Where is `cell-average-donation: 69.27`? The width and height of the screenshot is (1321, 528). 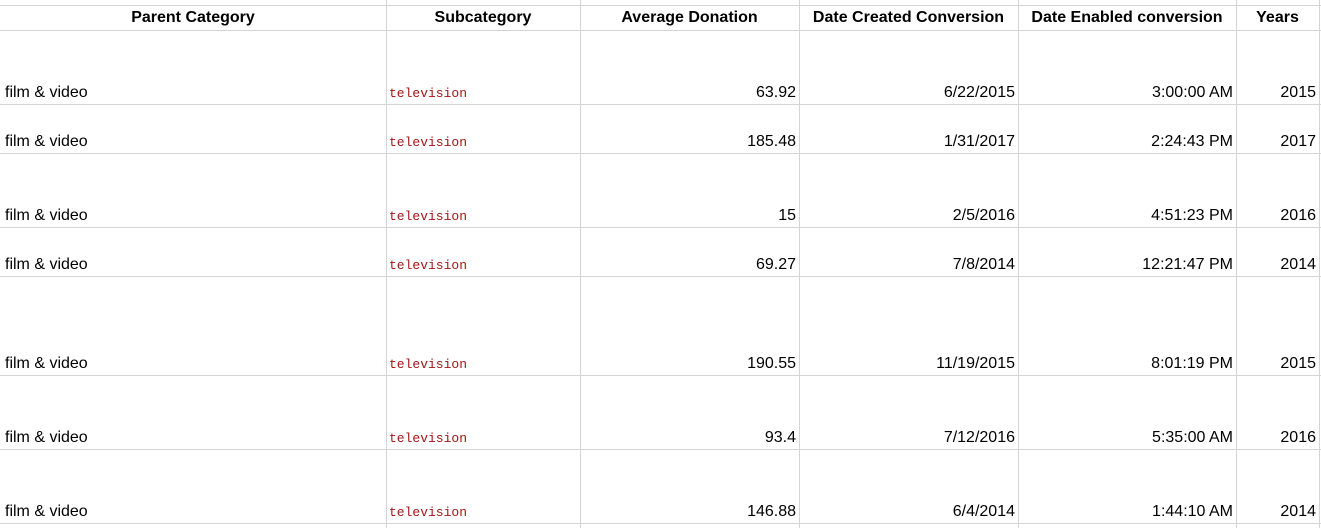 cell-average-donation: 69.27 is located at coordinates (775, 264).